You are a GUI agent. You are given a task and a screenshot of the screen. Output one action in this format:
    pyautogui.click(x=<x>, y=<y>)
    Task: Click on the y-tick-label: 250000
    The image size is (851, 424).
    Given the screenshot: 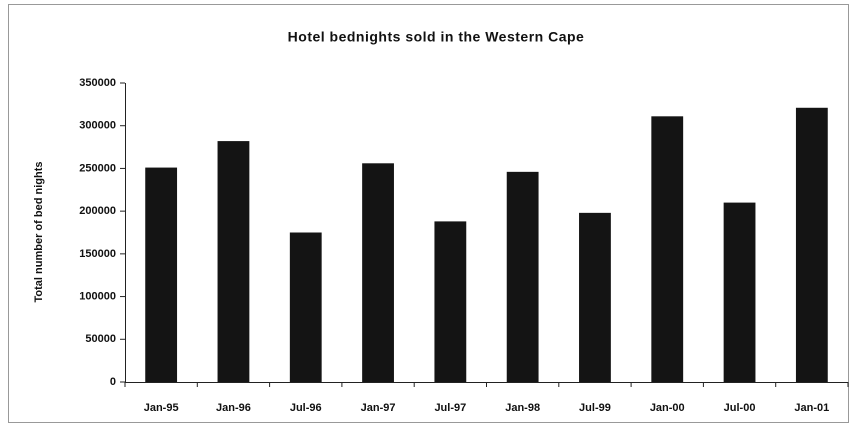 What is the action you would take?
    pyautogui.click(x=97, y=168)
    